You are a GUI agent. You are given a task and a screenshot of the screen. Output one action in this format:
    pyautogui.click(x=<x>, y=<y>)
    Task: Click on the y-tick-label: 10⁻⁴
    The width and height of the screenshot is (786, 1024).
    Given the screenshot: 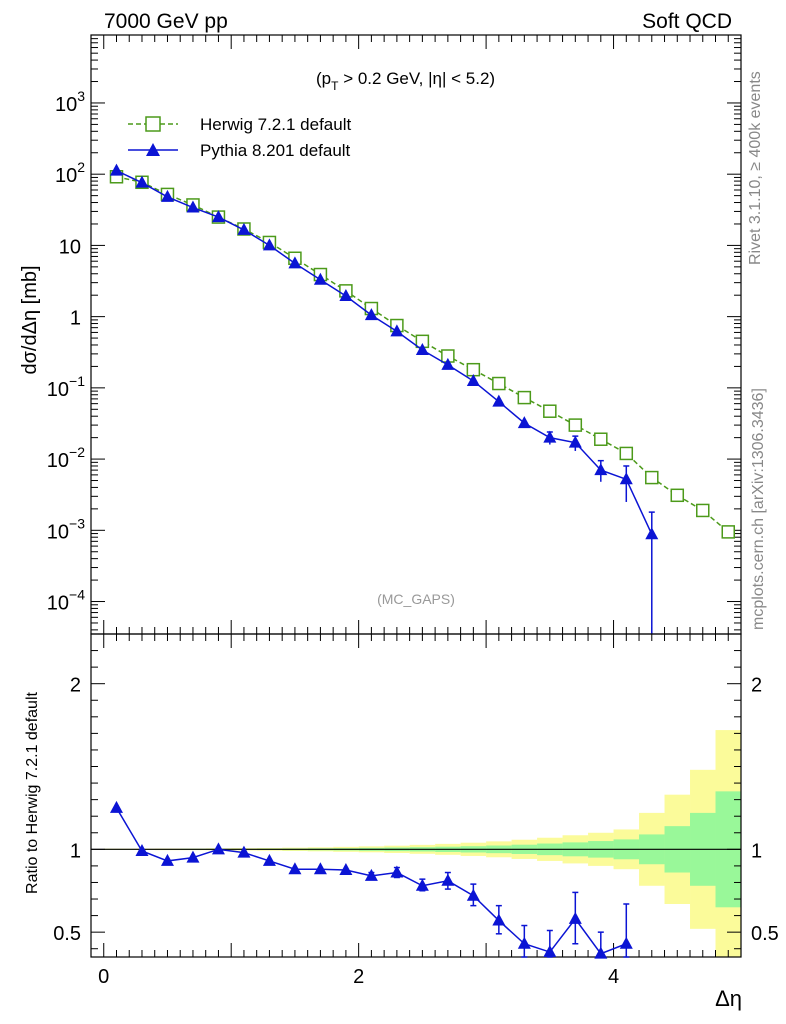 What is the action you would take?
    pyautogui.click(x=66, y=601)
    